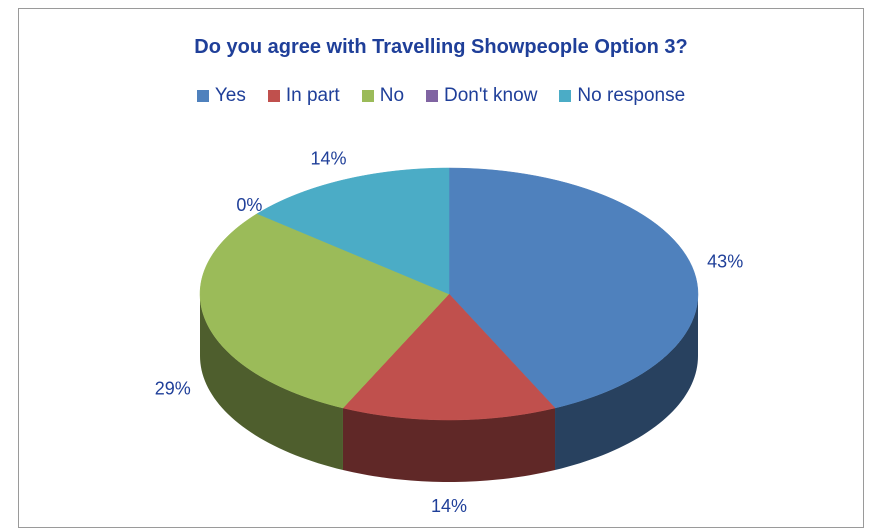 Image resolution: width=870 pixels, height=528 pixels. I want to click on legend-item: No, so click(383, 96).